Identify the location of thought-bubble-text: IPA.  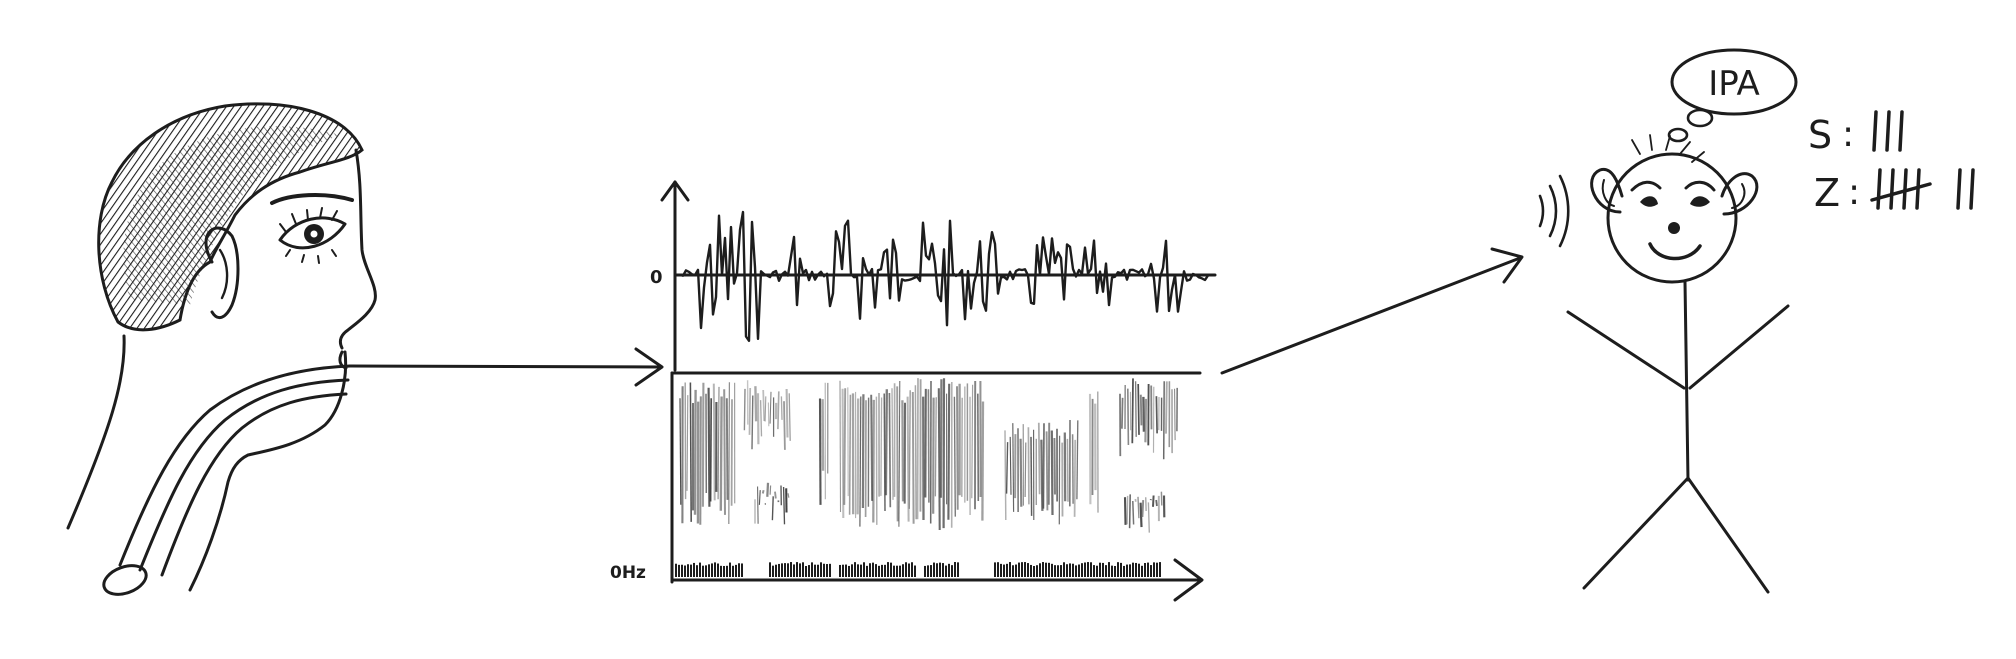
(1734, 84).